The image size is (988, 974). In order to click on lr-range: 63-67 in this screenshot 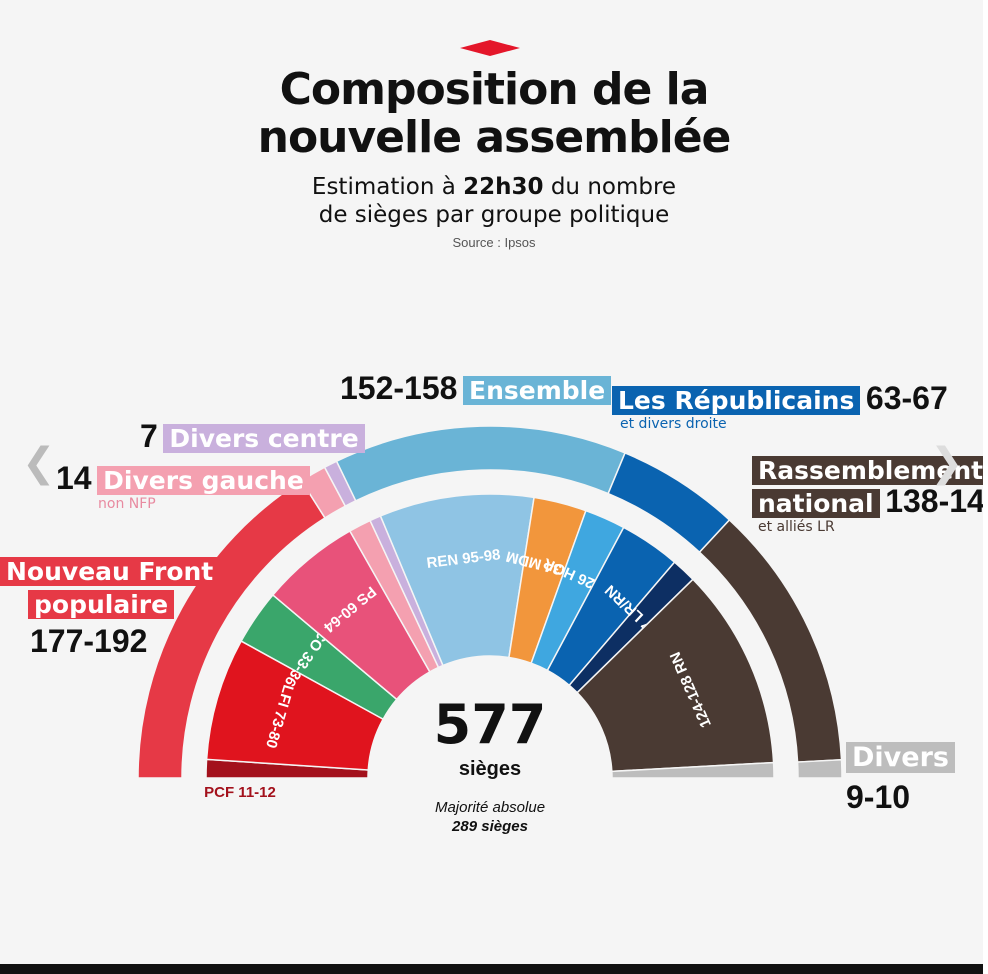, I will do `click(906, 398)`.